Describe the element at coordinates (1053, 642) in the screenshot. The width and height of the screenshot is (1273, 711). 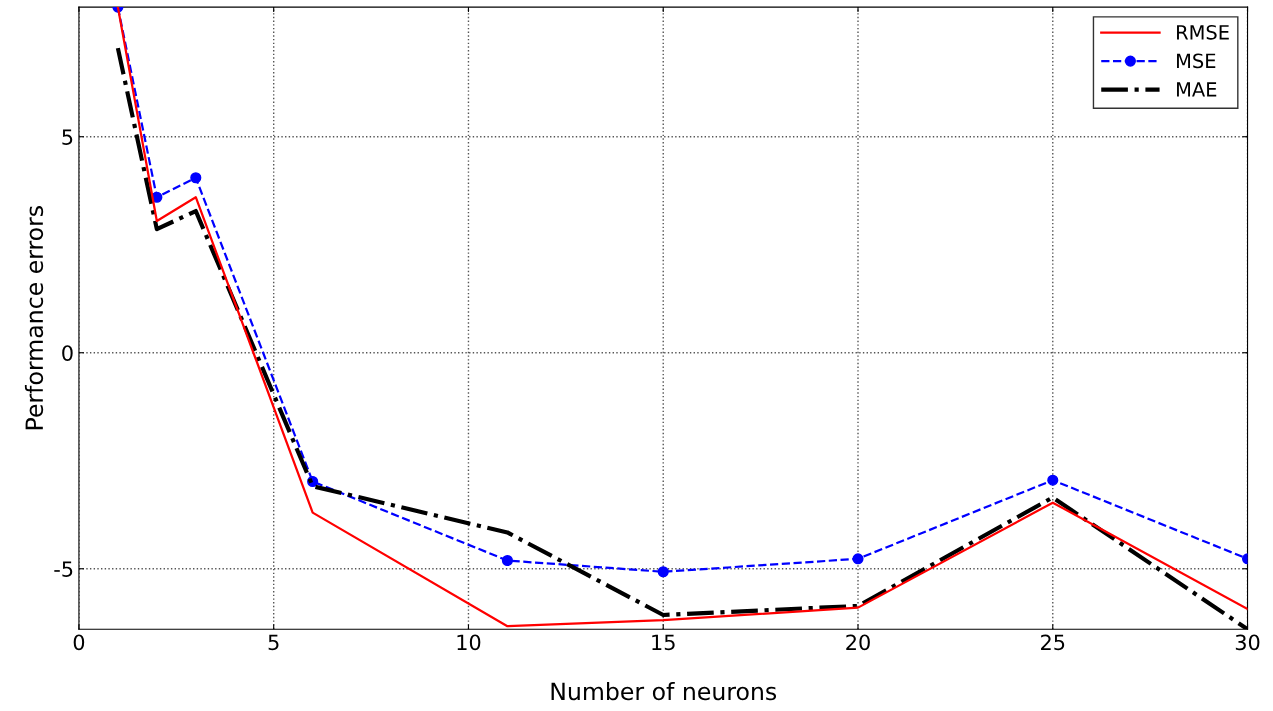
I see `x-tick-label: 25` at that location.